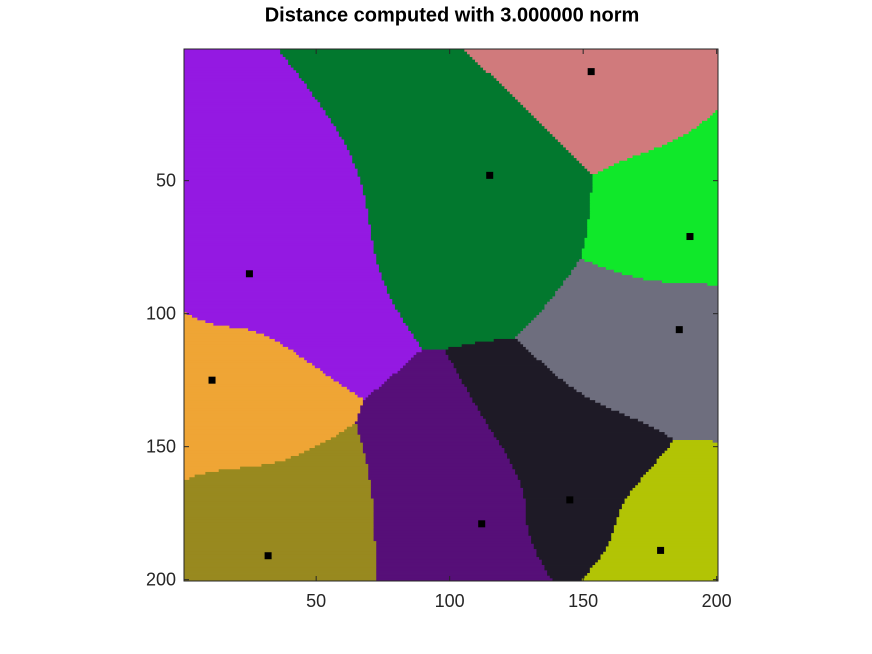  Describe the element at coordinates (583, 601) in the screenshot. I see `x-tick-label: 150` at that location.